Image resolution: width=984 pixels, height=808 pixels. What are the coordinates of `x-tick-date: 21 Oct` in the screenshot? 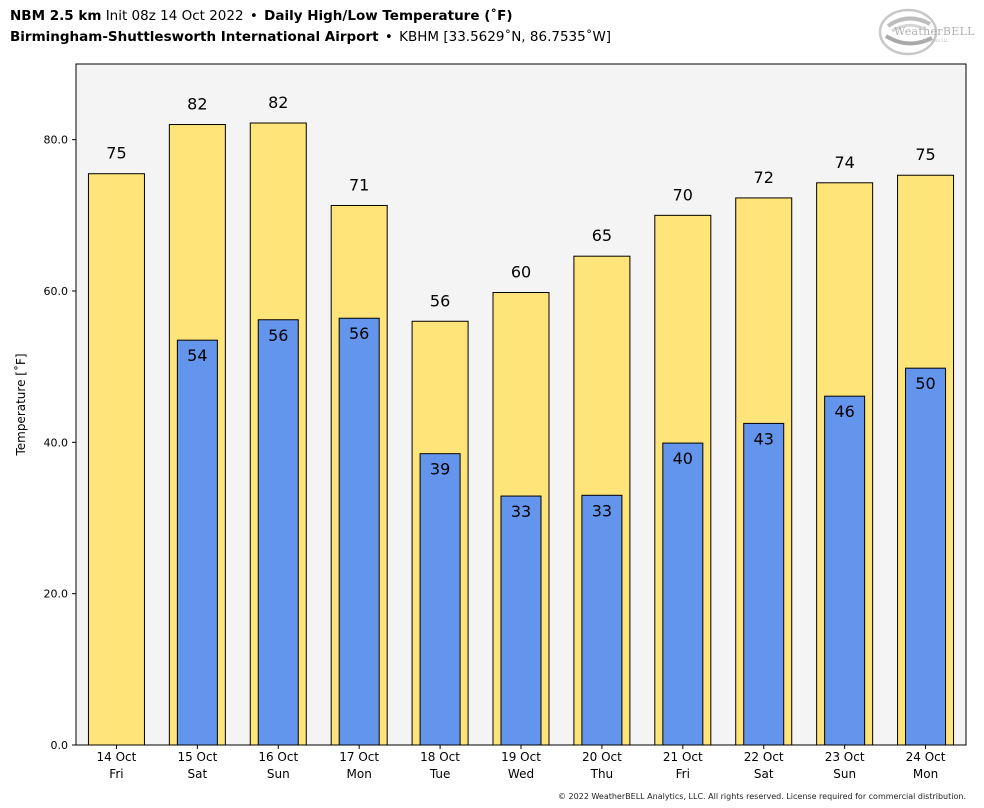 It's located at (683, 757).